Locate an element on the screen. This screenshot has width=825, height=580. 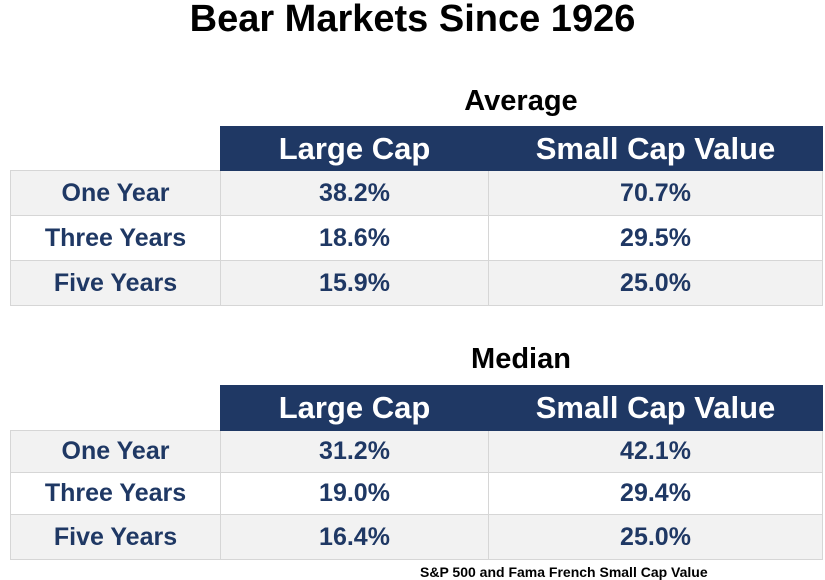
cell: 31.2% is located at coordinates (354, 451).